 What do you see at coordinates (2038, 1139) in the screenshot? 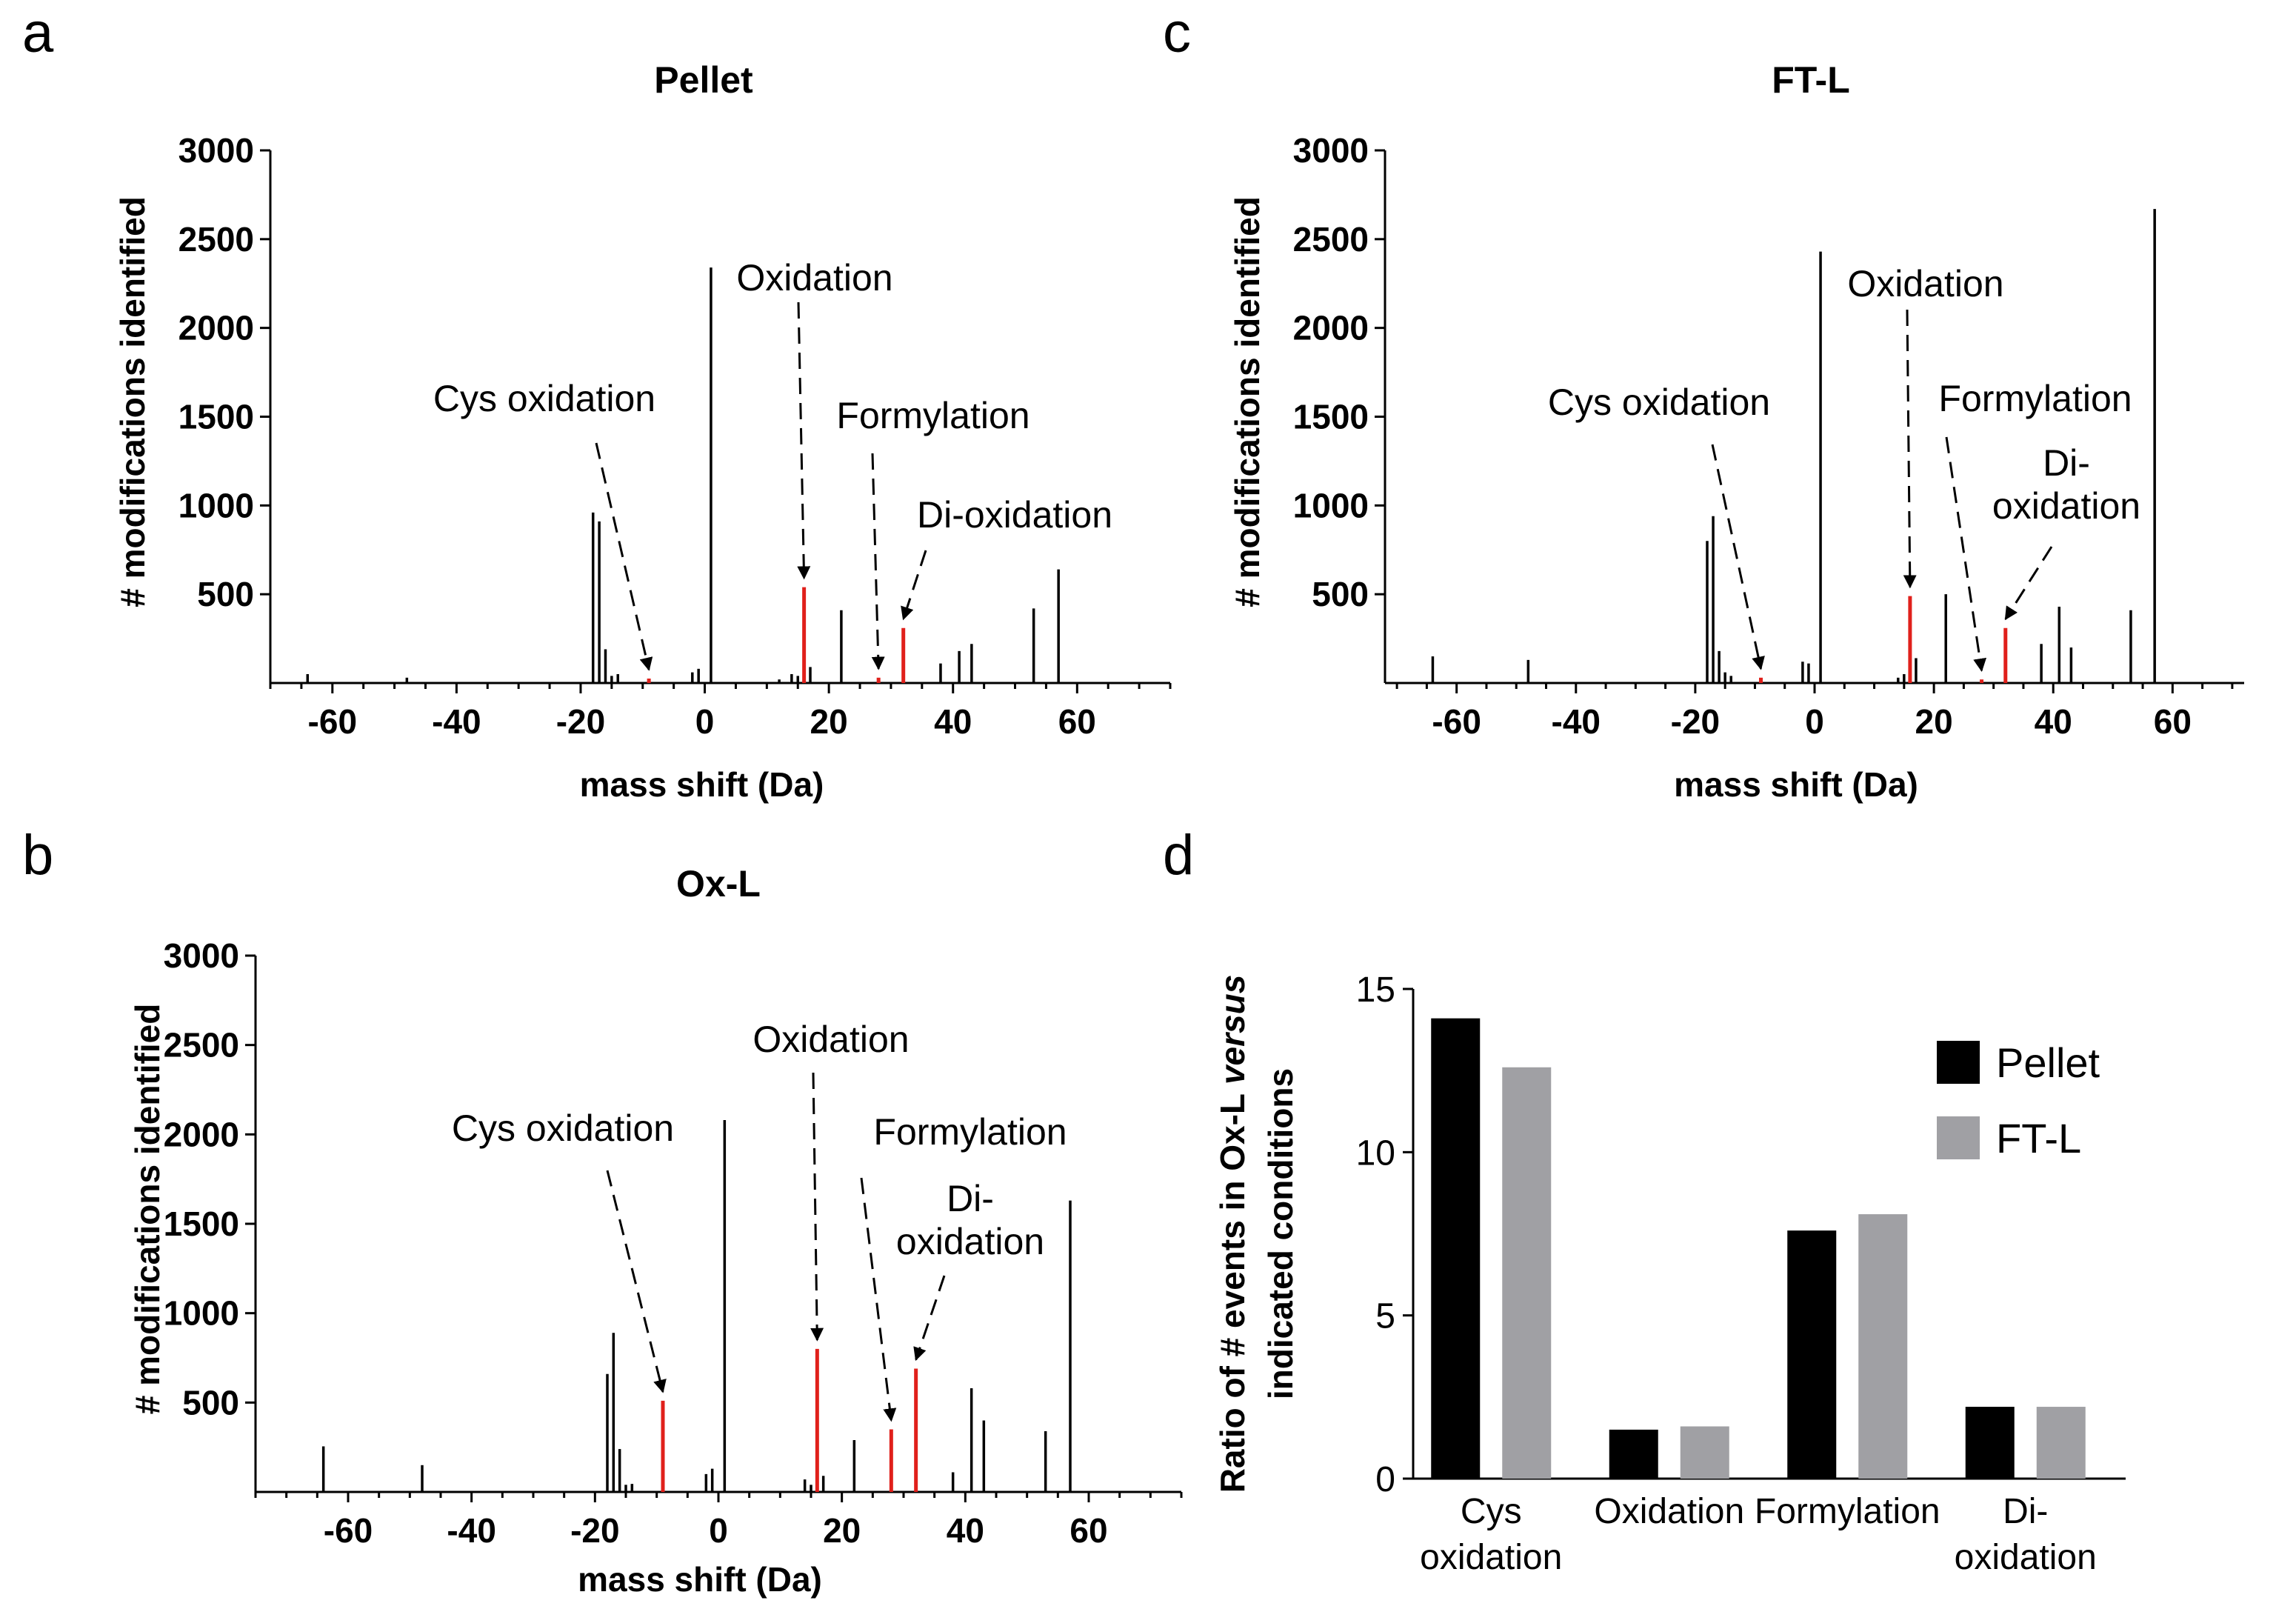
I see `legend-label: FT-L` at bounding box center [2038, 1139].